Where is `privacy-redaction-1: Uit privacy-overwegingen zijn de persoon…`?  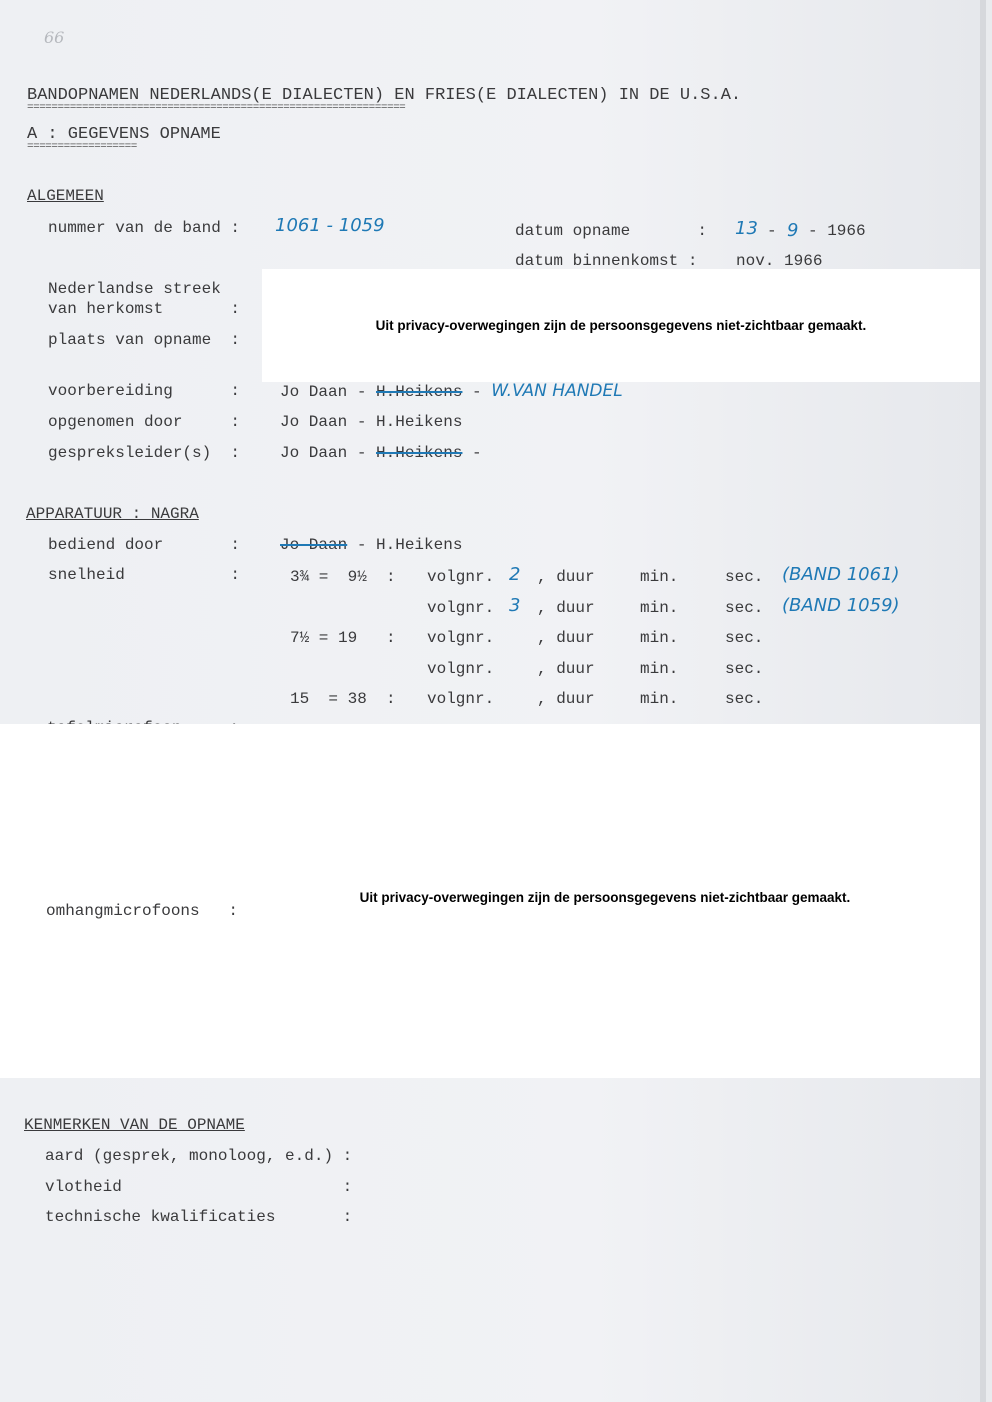 privacy-redaction-1: Uit privacy-overwegingen zijn de persoon… is located at coordinates (621, 325).